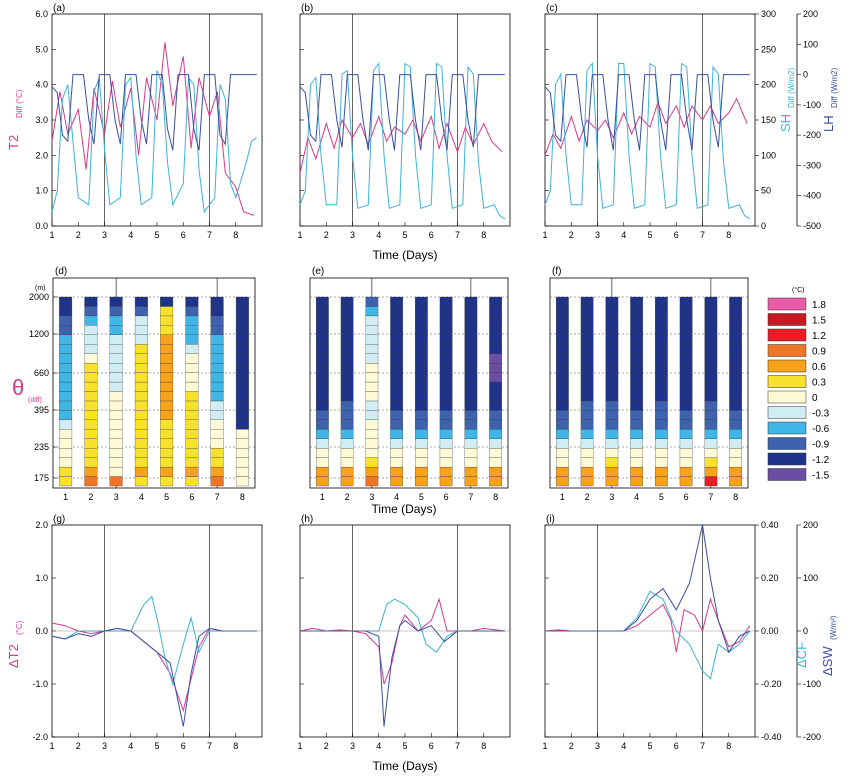 Image resolution: width=850 pixels, height=776 pixels. Describe the element at coordinates (787, 397) in the screenshot. I see `legend-swatch` at that location.